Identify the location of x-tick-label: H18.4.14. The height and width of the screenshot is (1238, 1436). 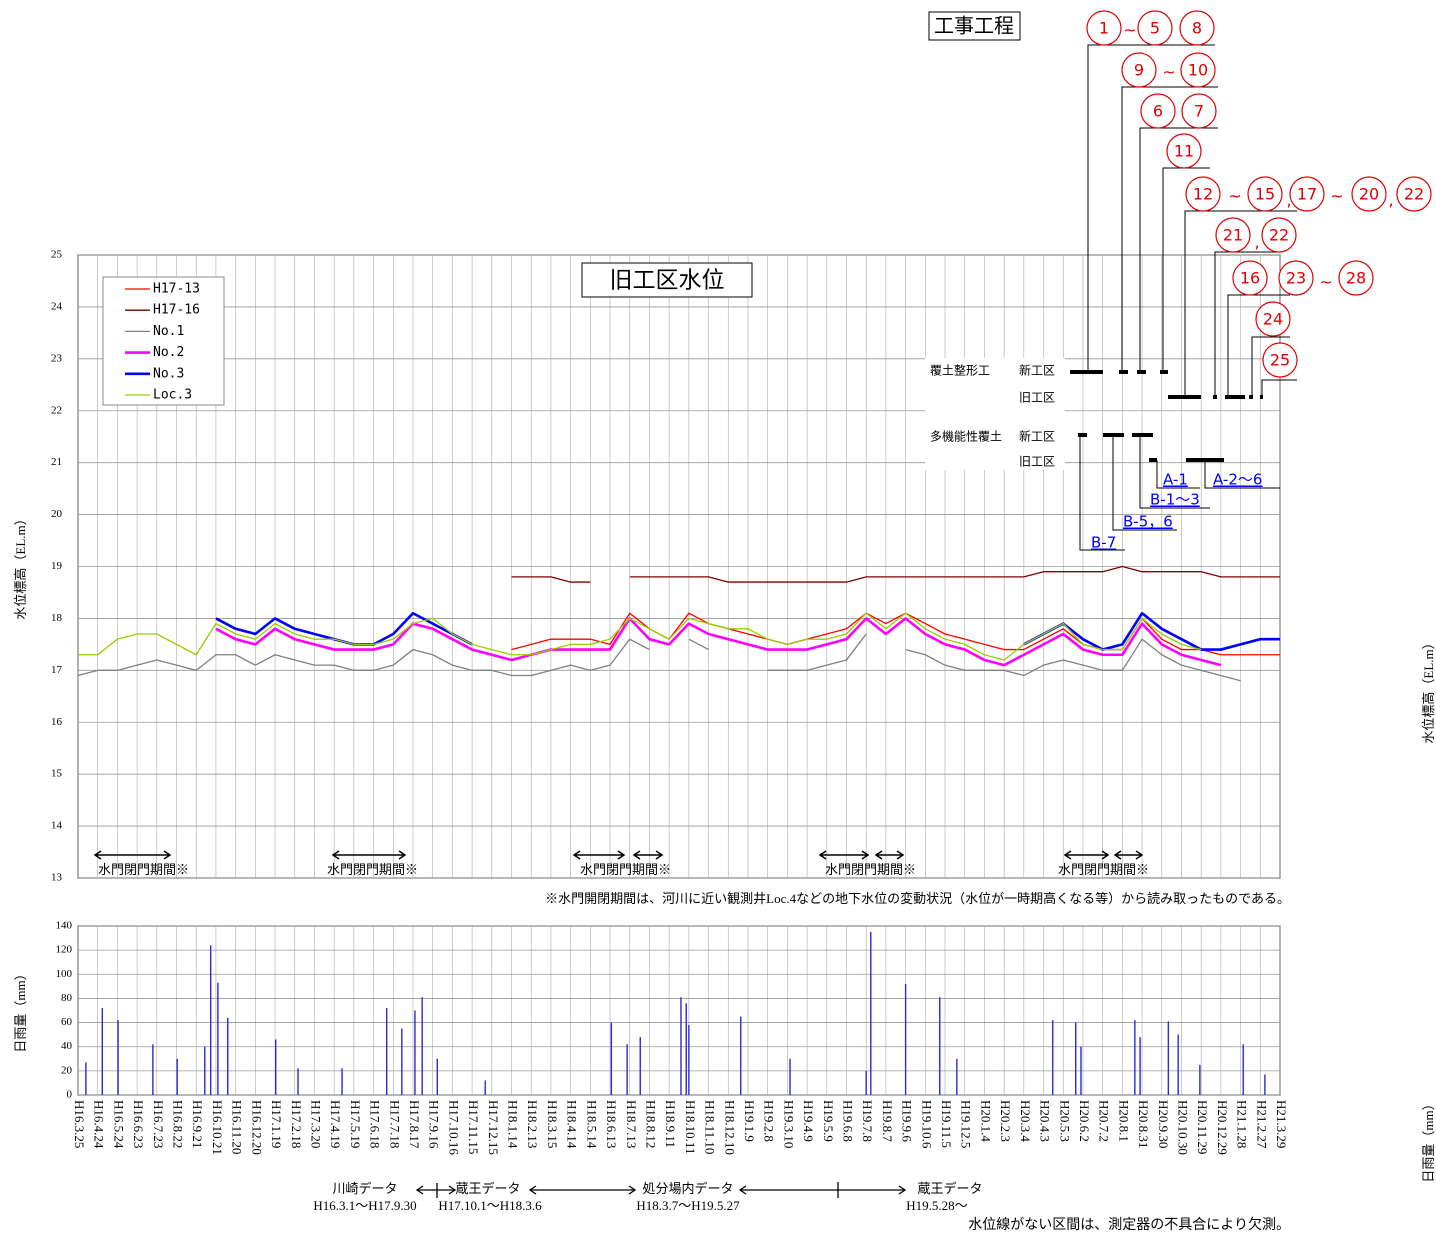
(572, 1124).